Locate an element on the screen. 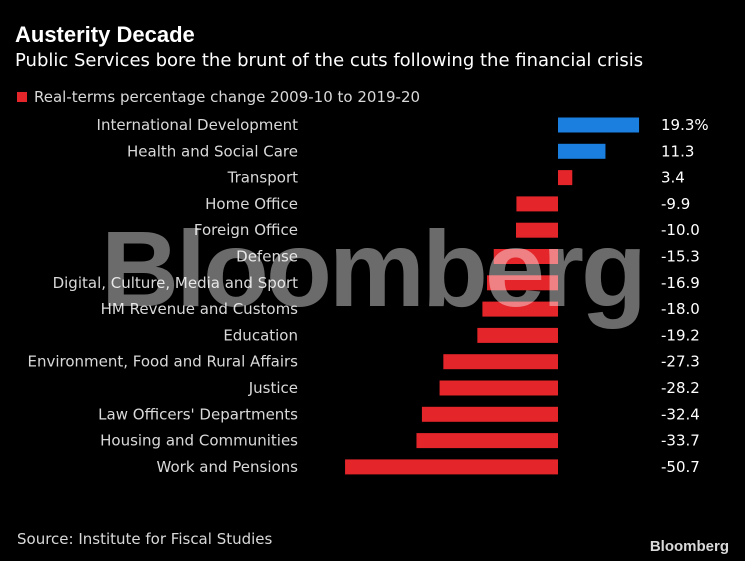 The height and width of the screenshot is (561, 745). category-label: Health and Social Care is located at coordinates (212, 151).